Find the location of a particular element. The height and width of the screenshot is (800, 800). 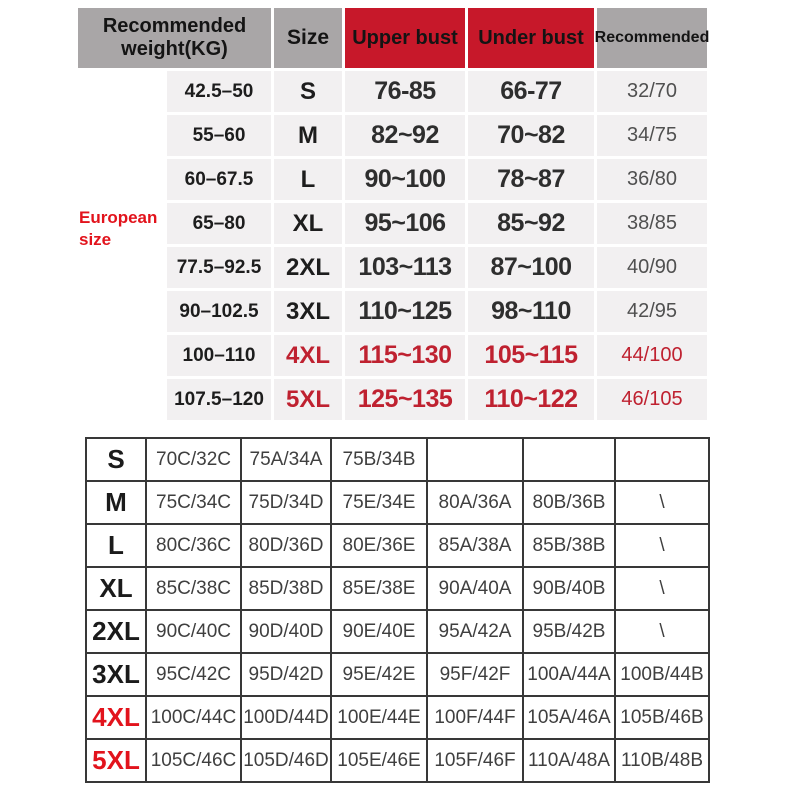

upper-bust-cell: 115~130 is located at coordinates (405, 355).